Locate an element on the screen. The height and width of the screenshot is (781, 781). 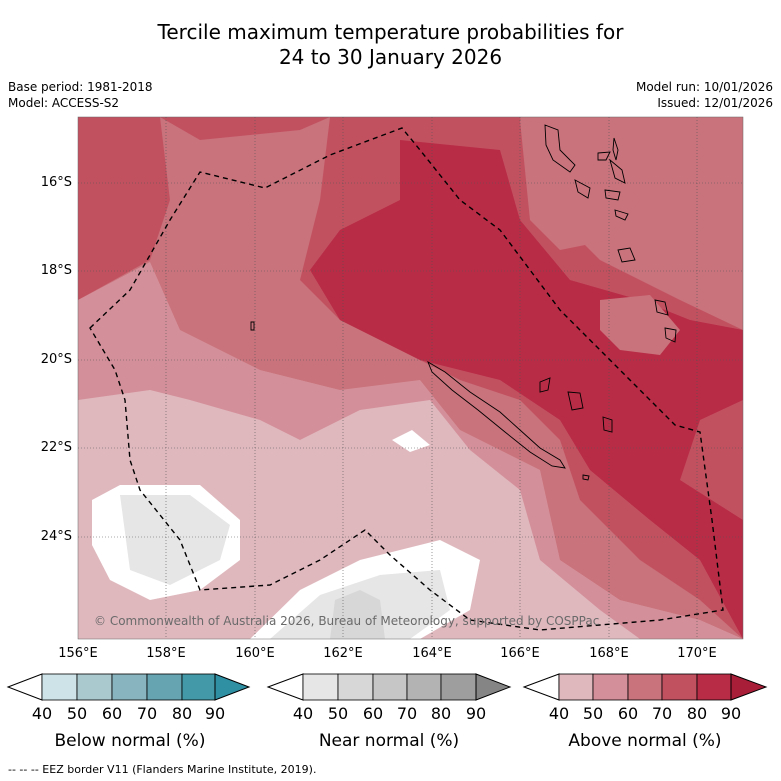
cb-above-tick: 70 is located at coordinates (662, 713).